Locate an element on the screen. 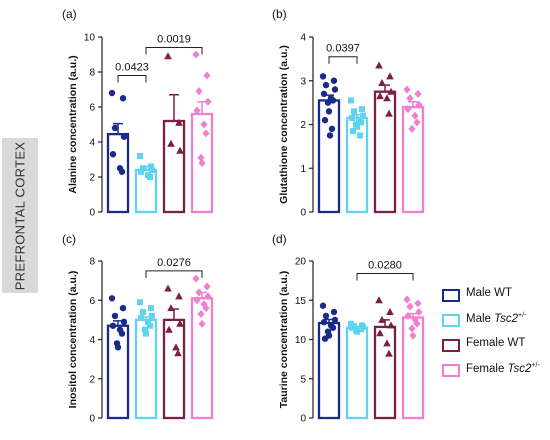 Image resolution: width=550 pixels, height=440 pixels. y-tick-label-c-1: 2 is located at coordinates (92, 379).